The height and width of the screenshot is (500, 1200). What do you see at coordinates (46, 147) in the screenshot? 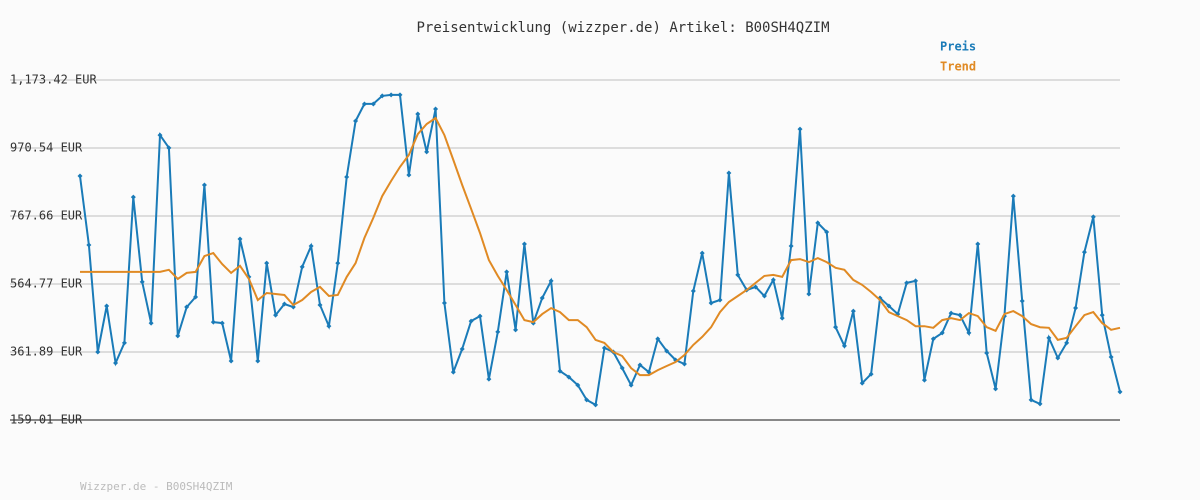
I see `y-tick-label: 970.54 EUR` at bounding box center [46, 147].